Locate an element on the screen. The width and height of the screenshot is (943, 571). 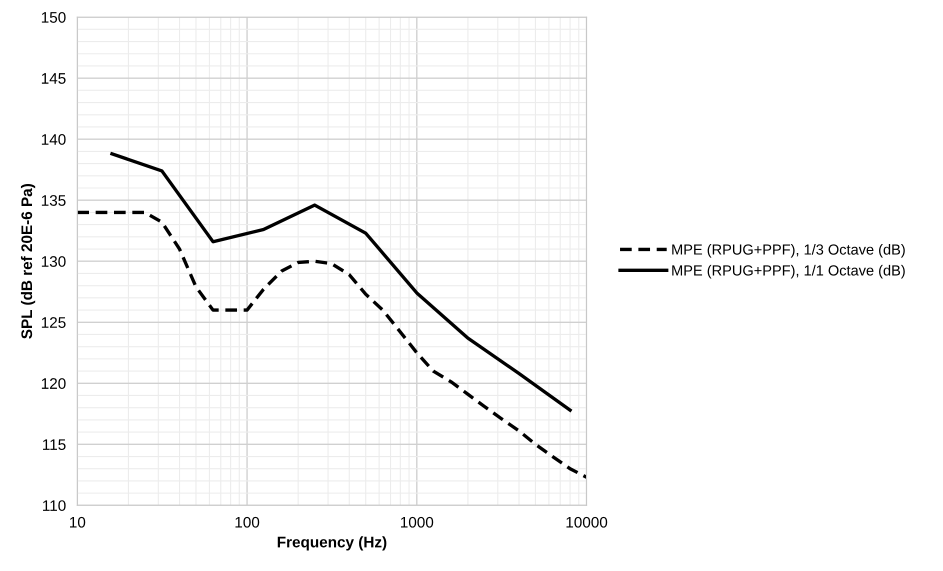
legend-label: MPE (RPUG+PPF), 1/3 Octave (dB) is located at coordinates (788, 251).